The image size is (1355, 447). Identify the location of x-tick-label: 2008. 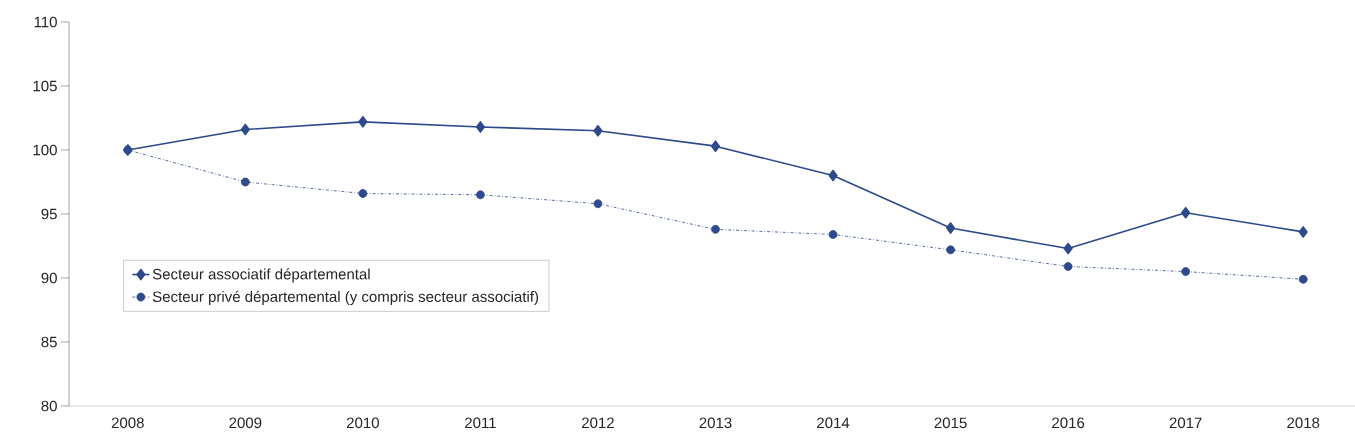
(127, 423).